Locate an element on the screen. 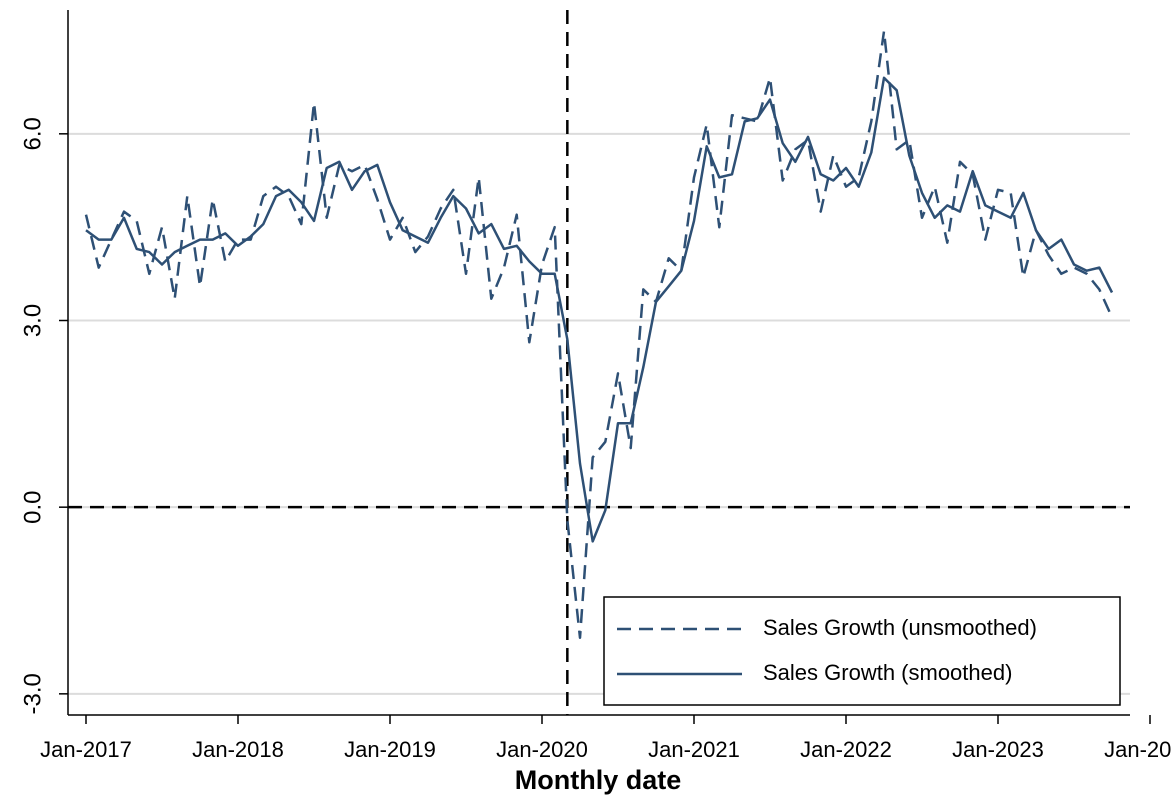  x-tick-label: Jan-2024 is located at coordinates (1137, 749).